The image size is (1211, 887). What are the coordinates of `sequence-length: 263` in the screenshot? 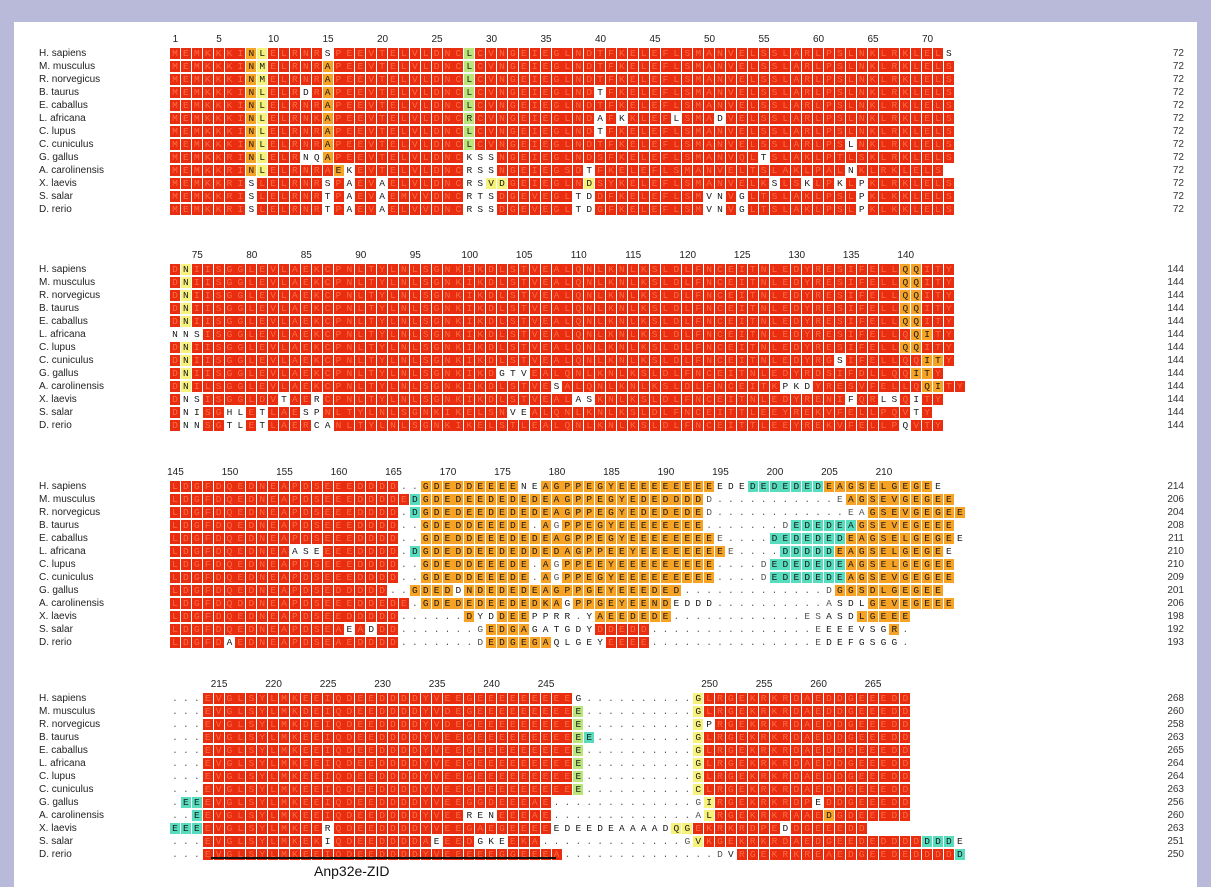 It's located at (1175, 737).